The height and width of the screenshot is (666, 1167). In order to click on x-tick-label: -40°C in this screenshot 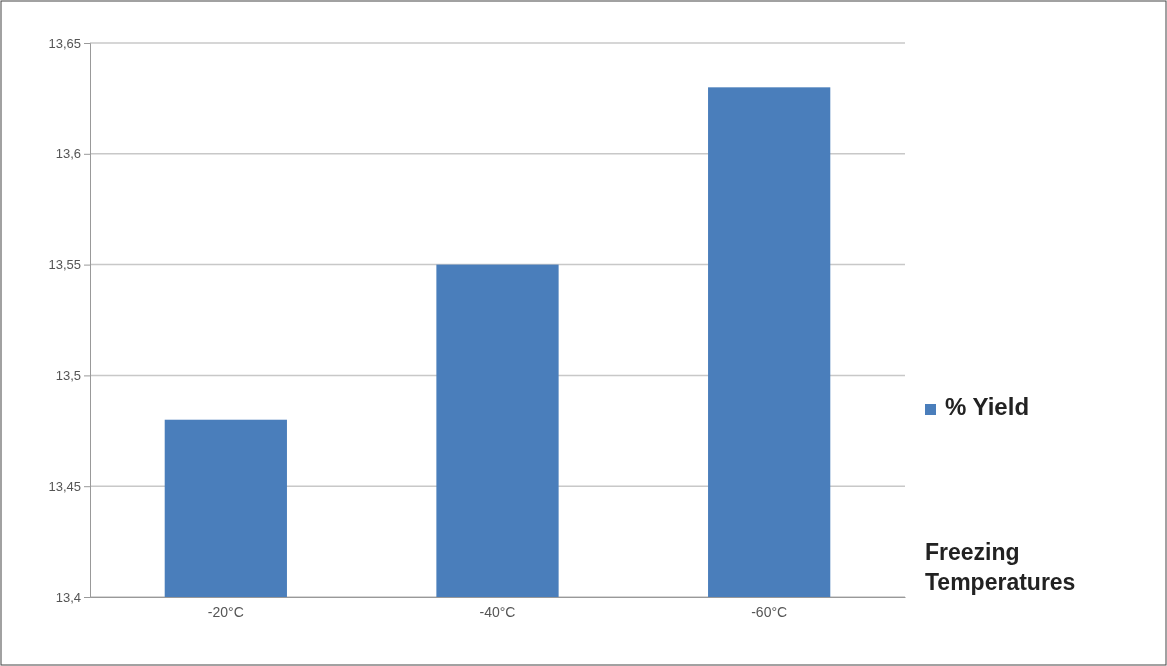, I will do `click(497, 611)`.